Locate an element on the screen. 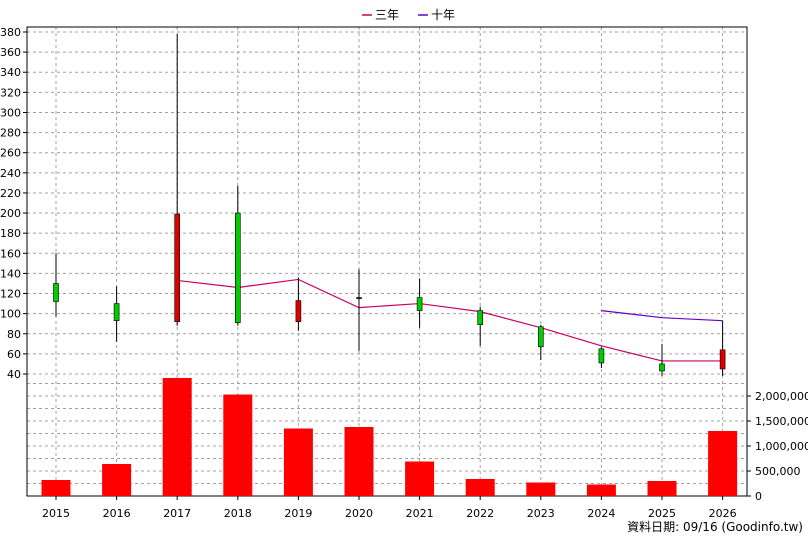 Image resolution: width=808 pixels, height=540 pixels. volume-axis: 0 500,000 1,000,000 1,500,000 2,000,000 is located at coordinates (777, 446).